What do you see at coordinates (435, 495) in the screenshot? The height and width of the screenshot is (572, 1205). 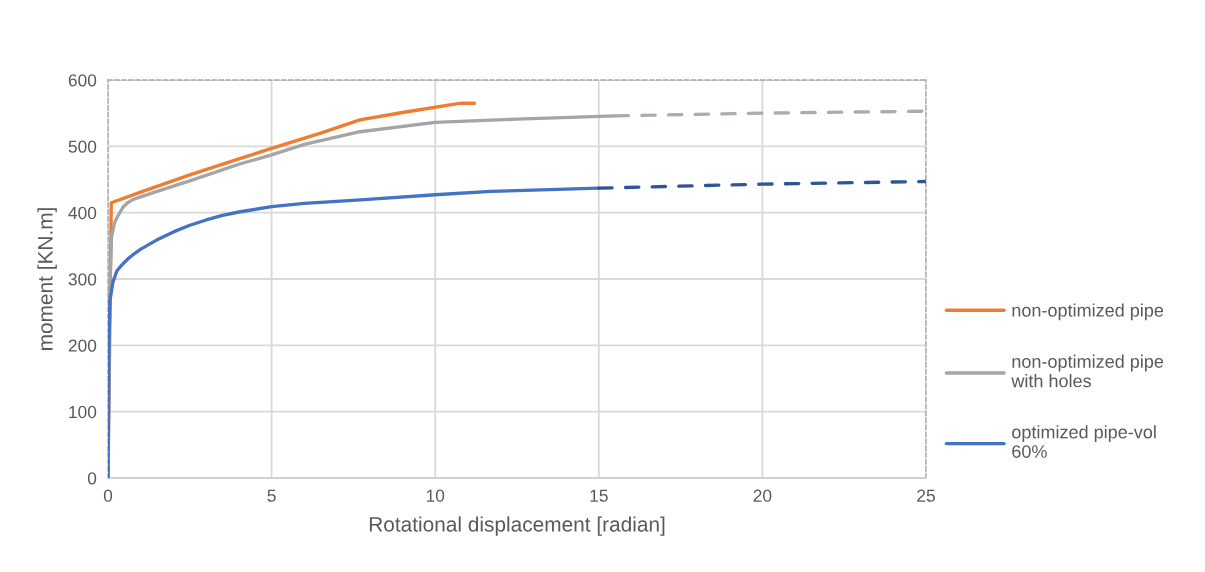 I see `x-tick-label: 10` at bounding box center [435, 495].